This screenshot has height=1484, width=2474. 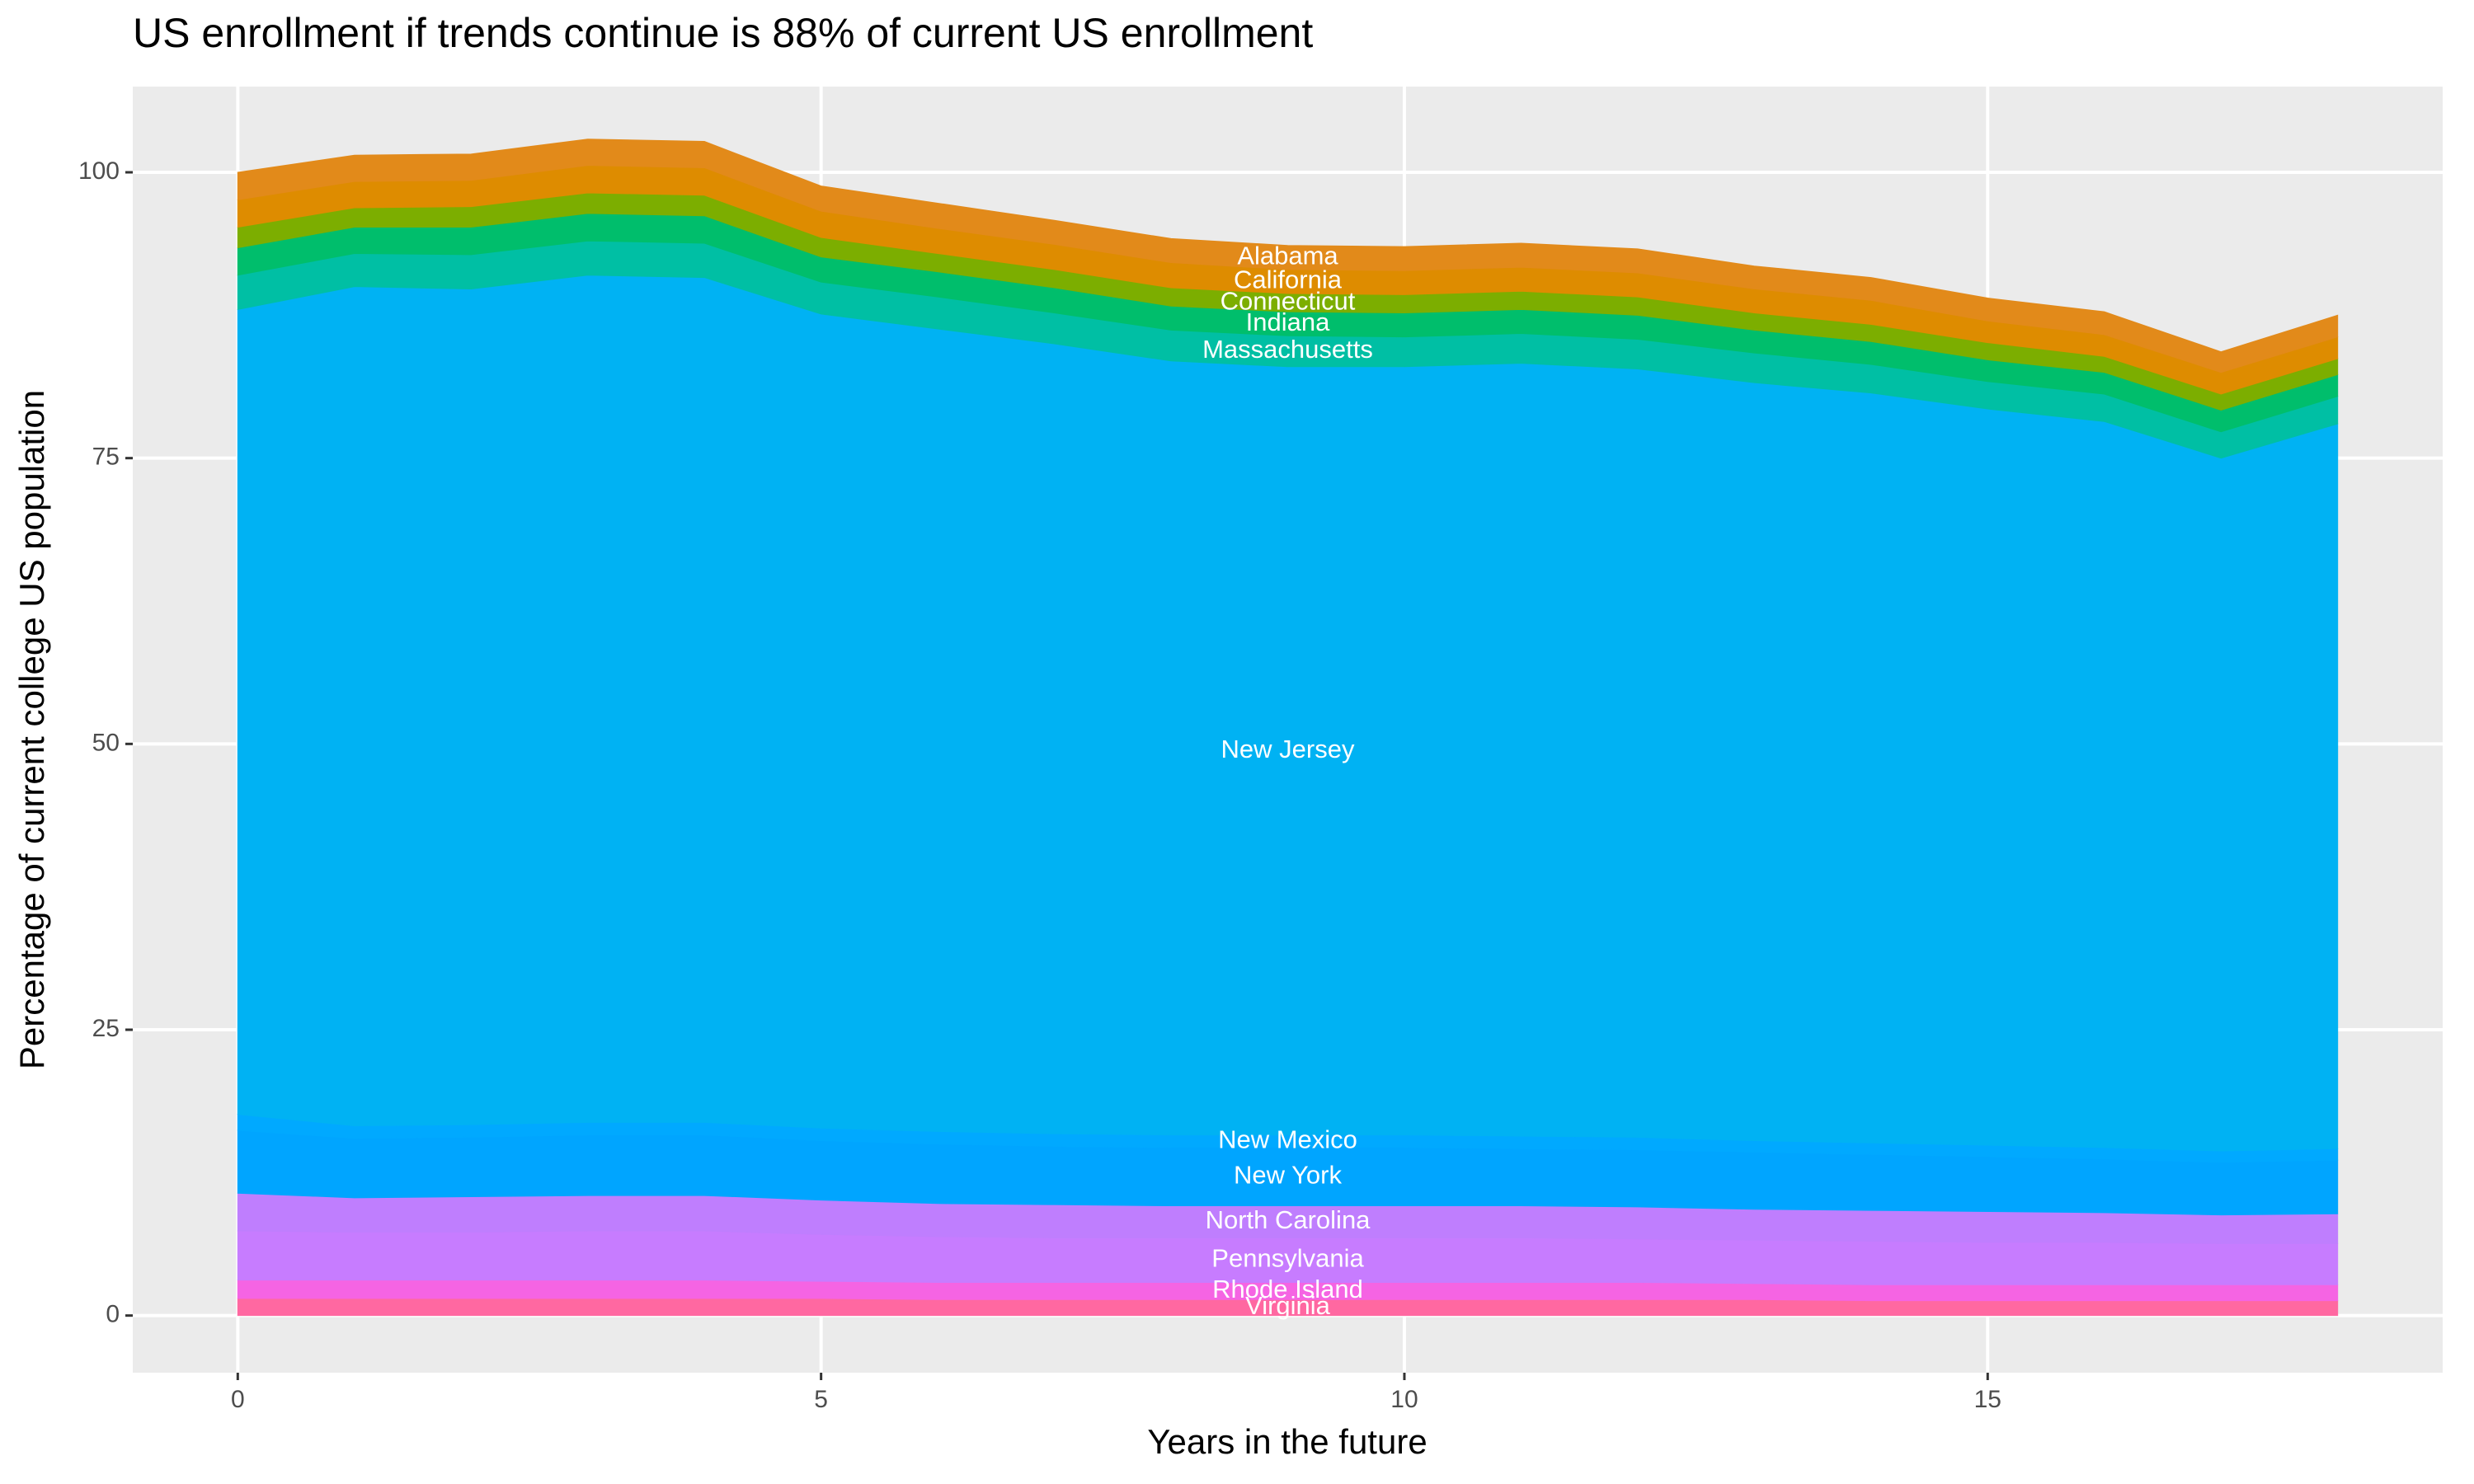 I want to click on area-label: Alabama, so click(x=1287, y=255).